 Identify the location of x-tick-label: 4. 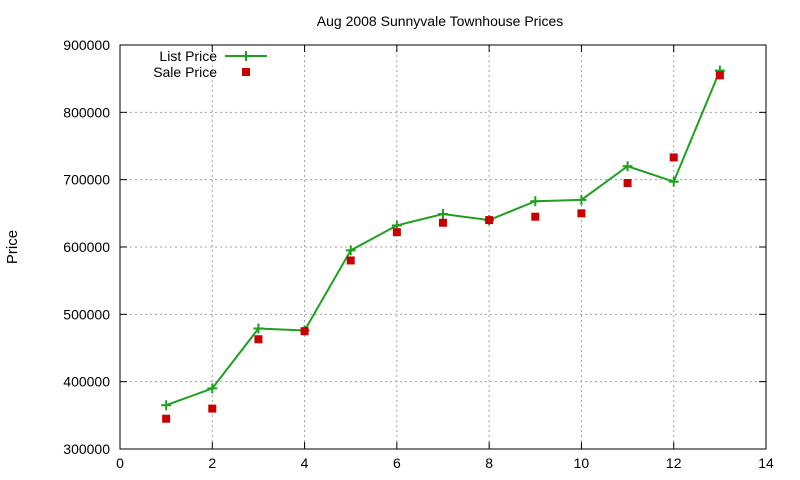
(305, 463).